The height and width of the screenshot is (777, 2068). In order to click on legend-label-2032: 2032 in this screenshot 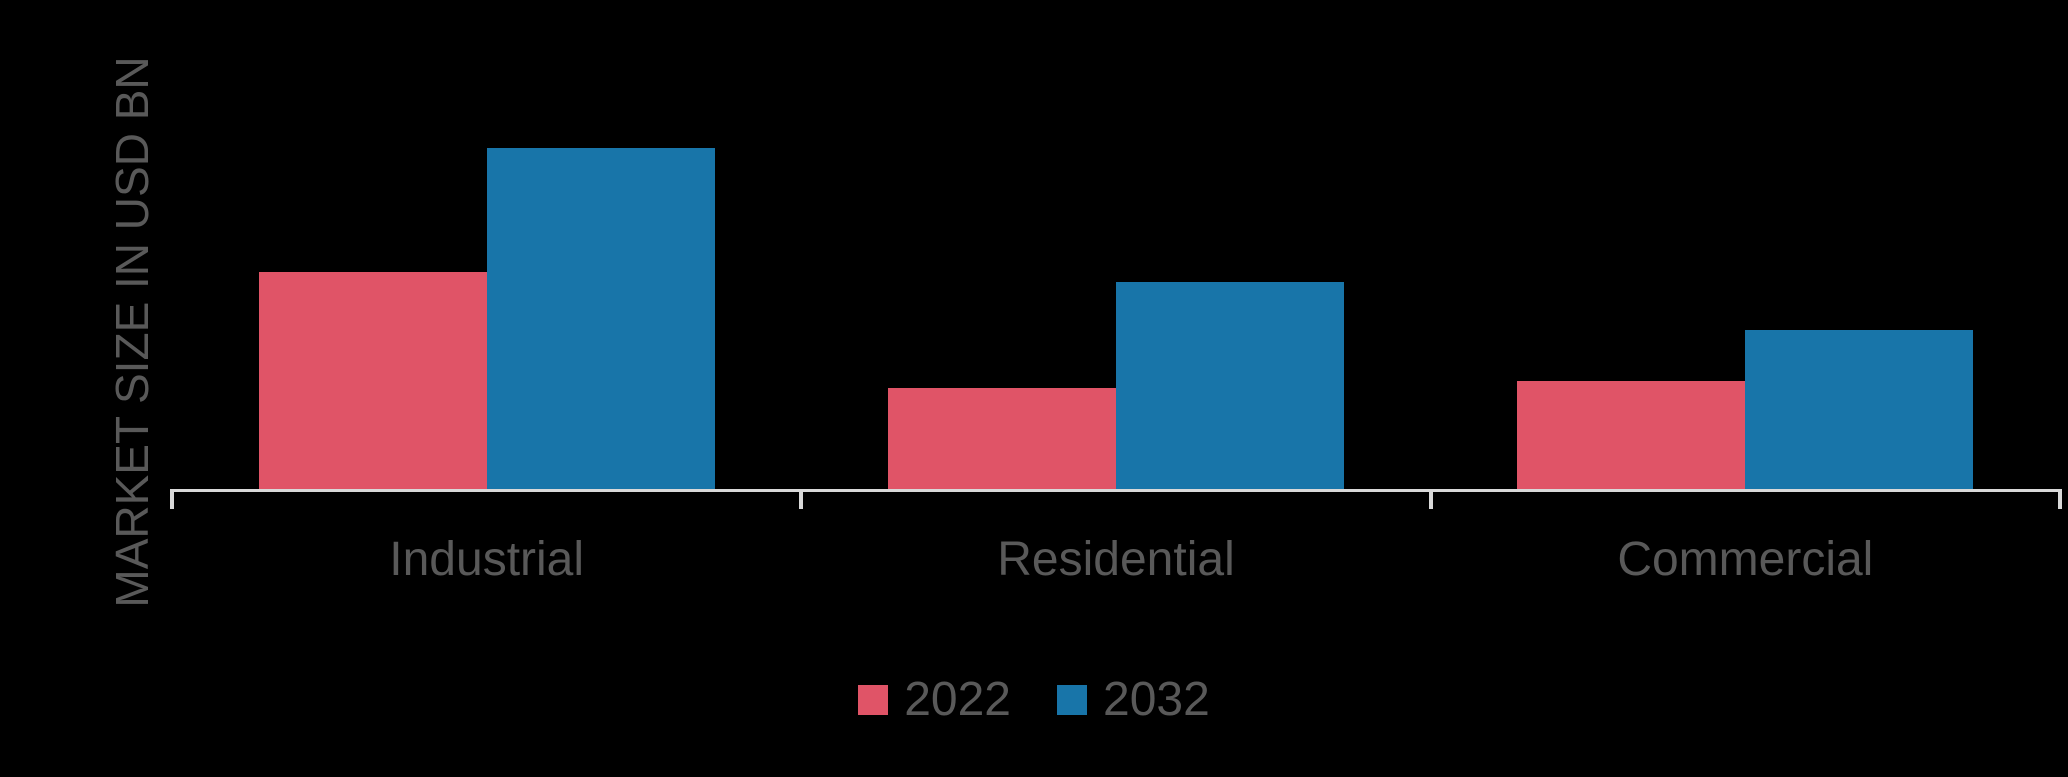, I will do `click(1156, 699)`.